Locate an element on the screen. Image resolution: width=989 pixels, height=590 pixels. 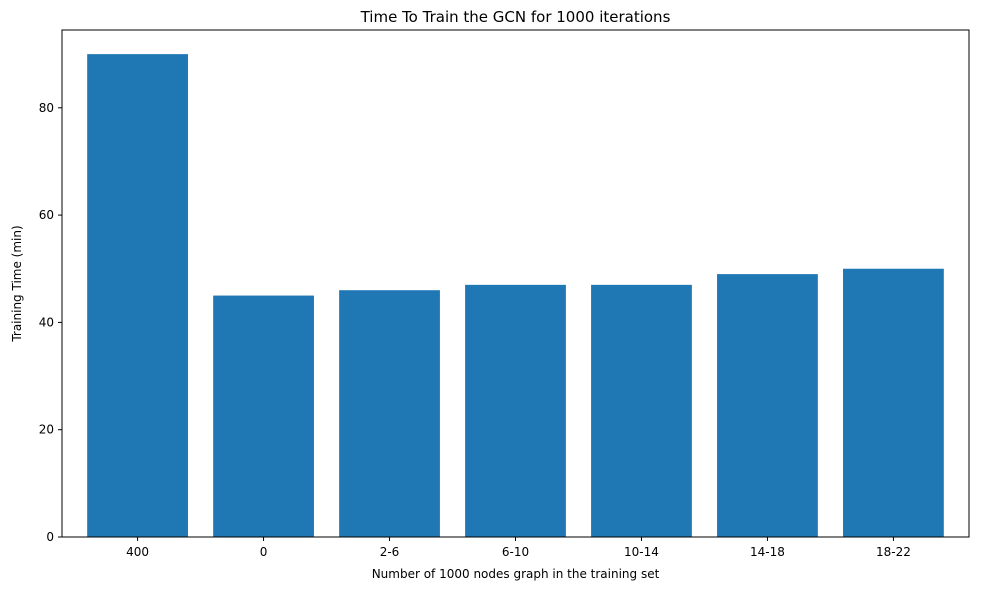
y-tick-label: 20 is located at coordinates (46, 430).